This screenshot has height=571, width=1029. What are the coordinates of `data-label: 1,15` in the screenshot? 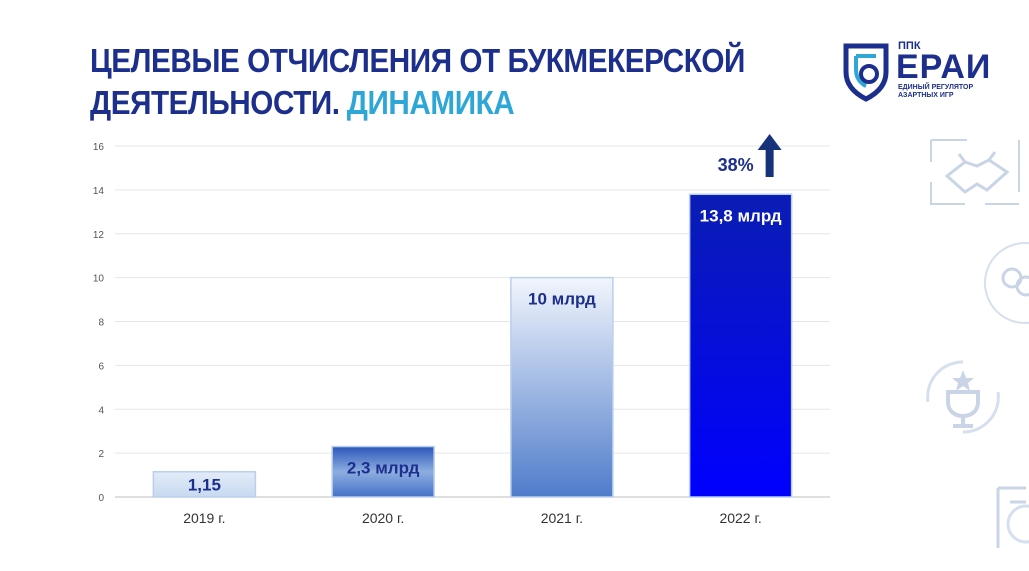 It's located at (204, 484).